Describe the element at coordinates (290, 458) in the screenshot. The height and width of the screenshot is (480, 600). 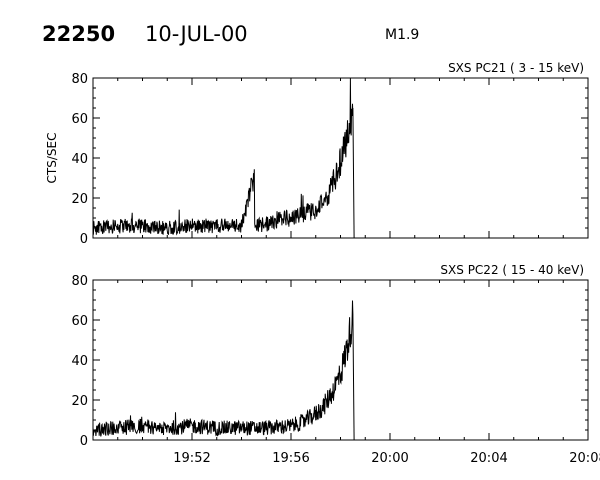
I see `x-tick-label: 19:56` at that location.